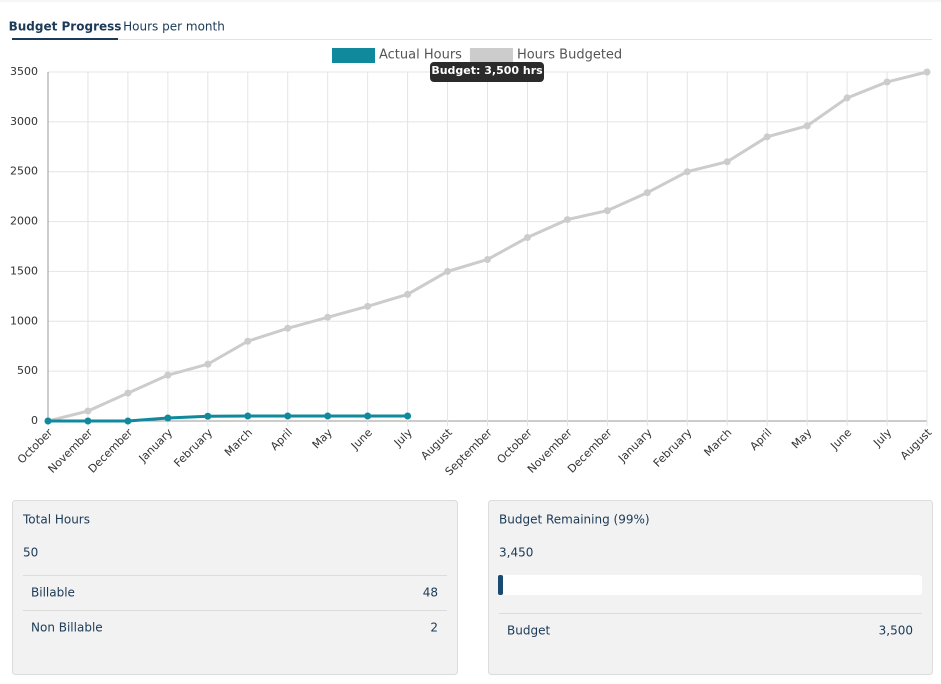 The height and width of the screenshot is (684, 941). What do you see at coordinates (528, 631) in the screenshot?
I see `row-label: Budget` at bounding box center [528, 631].